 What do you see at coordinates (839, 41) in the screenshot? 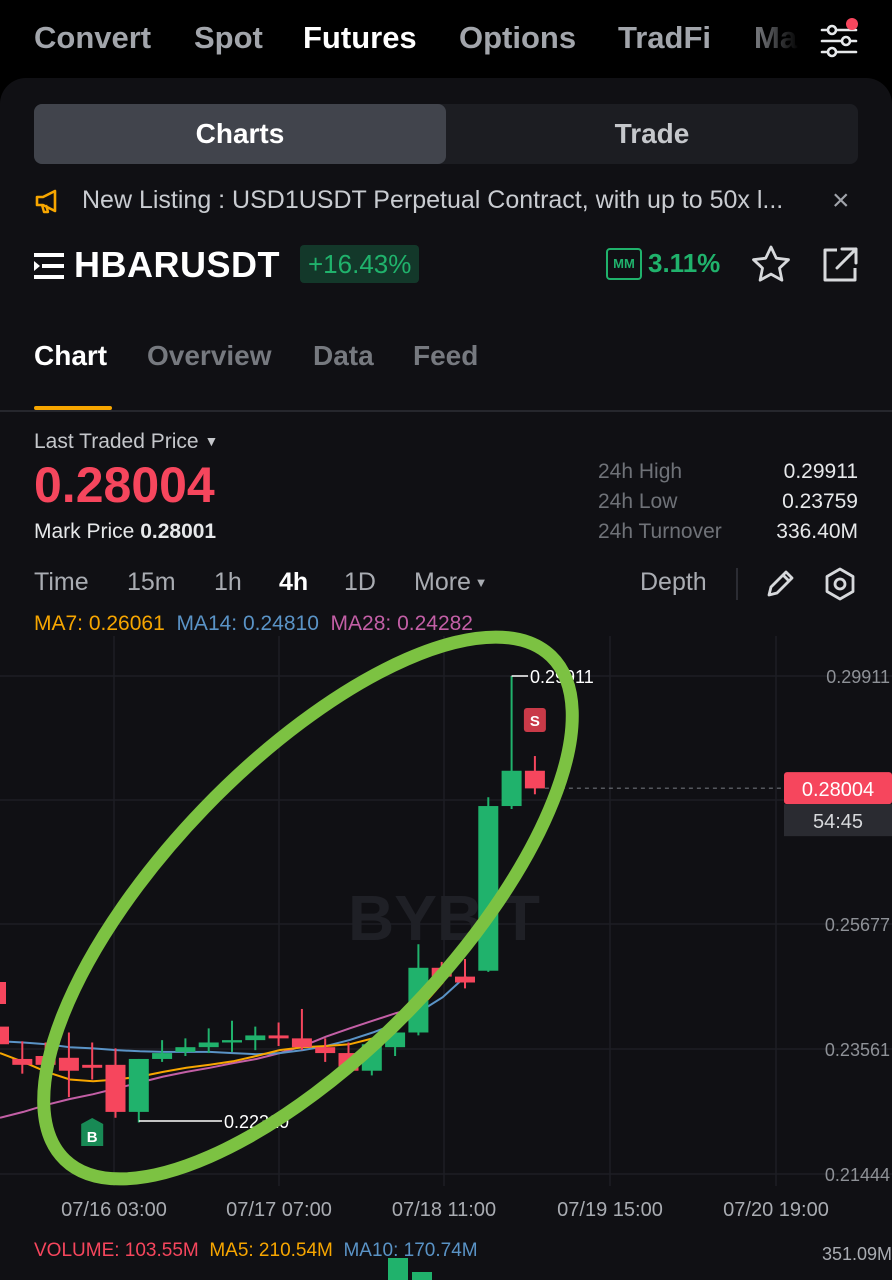
I see `settings-sliders-icon` at bounding box center [839, 41].